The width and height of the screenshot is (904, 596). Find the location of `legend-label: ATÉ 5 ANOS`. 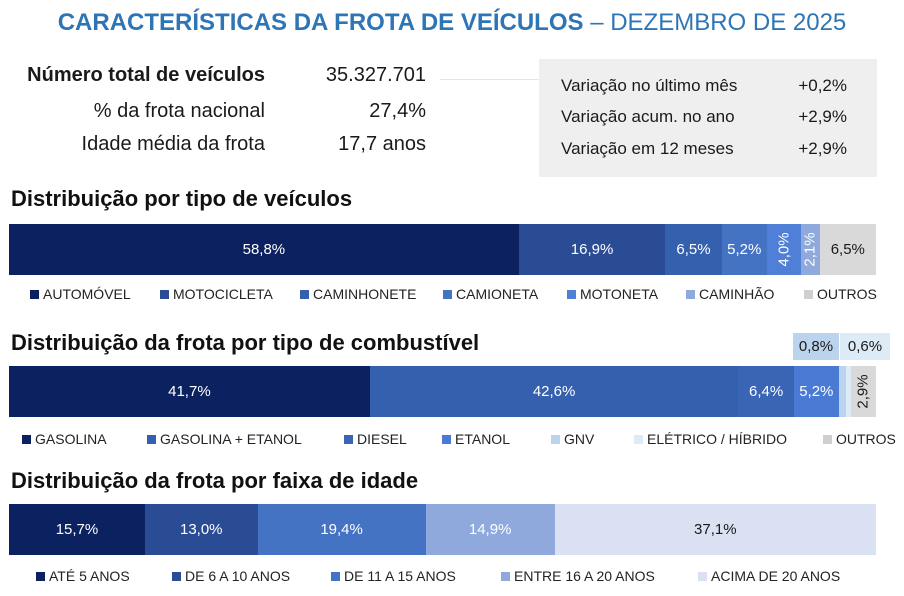

legend-label: ATÉ 5 ANOS is located at coordinates (89, 576).